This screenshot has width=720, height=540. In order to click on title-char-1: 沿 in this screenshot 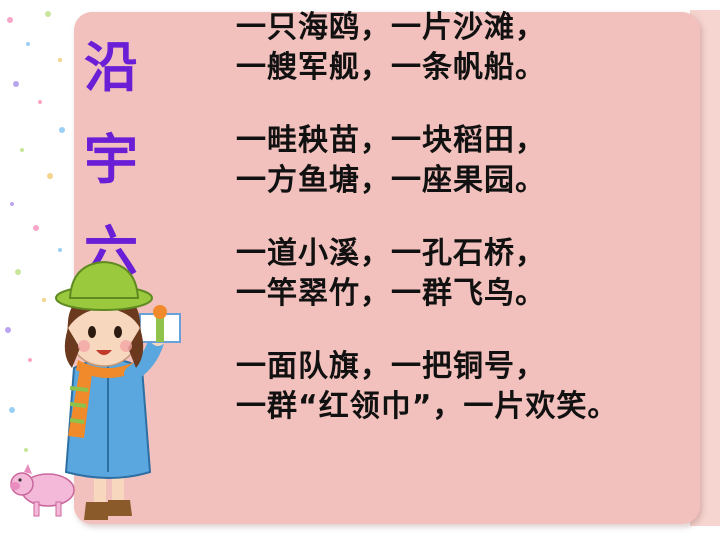, I will do `click(111, 67)`.